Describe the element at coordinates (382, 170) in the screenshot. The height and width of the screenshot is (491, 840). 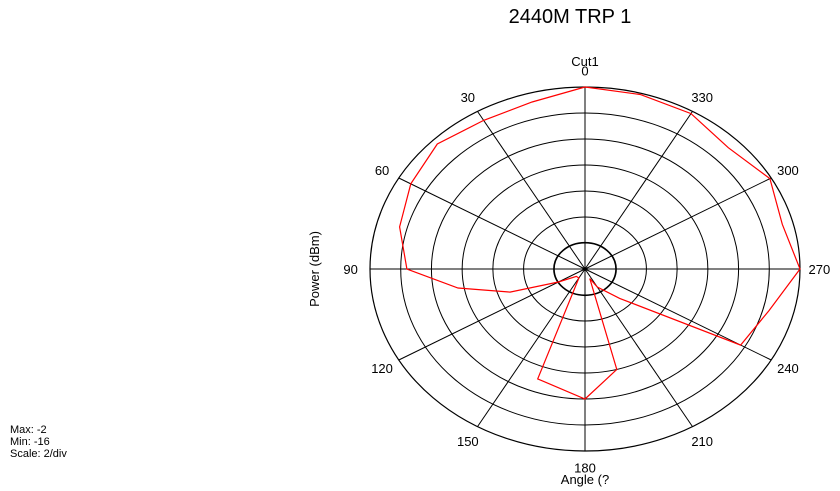
I see `angle-tick-label: 60` at that location.